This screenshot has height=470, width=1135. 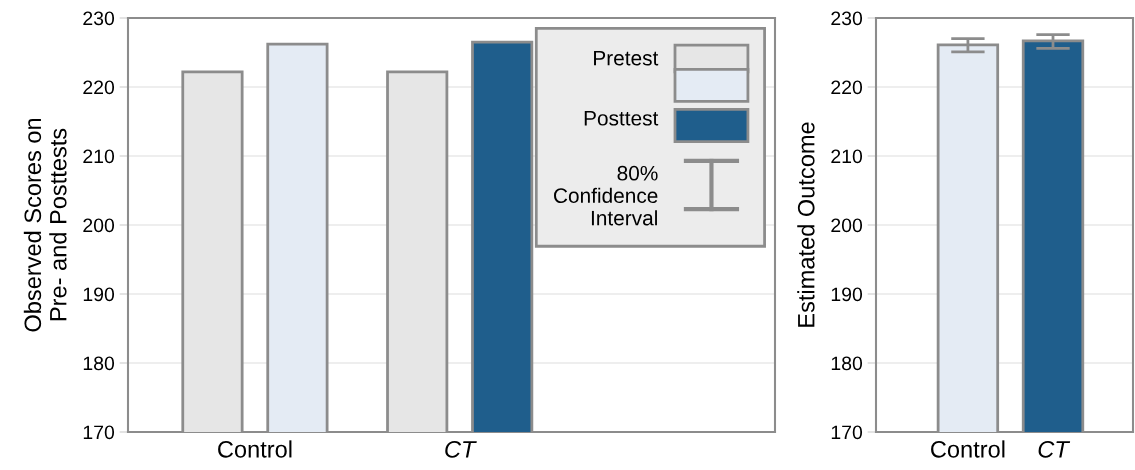 What do you see at coordinates (45, 225) in the screenshot?
I see `y-axis-title: Observed Scores on Pre- and Posttests` at bounding box center [45, 225].